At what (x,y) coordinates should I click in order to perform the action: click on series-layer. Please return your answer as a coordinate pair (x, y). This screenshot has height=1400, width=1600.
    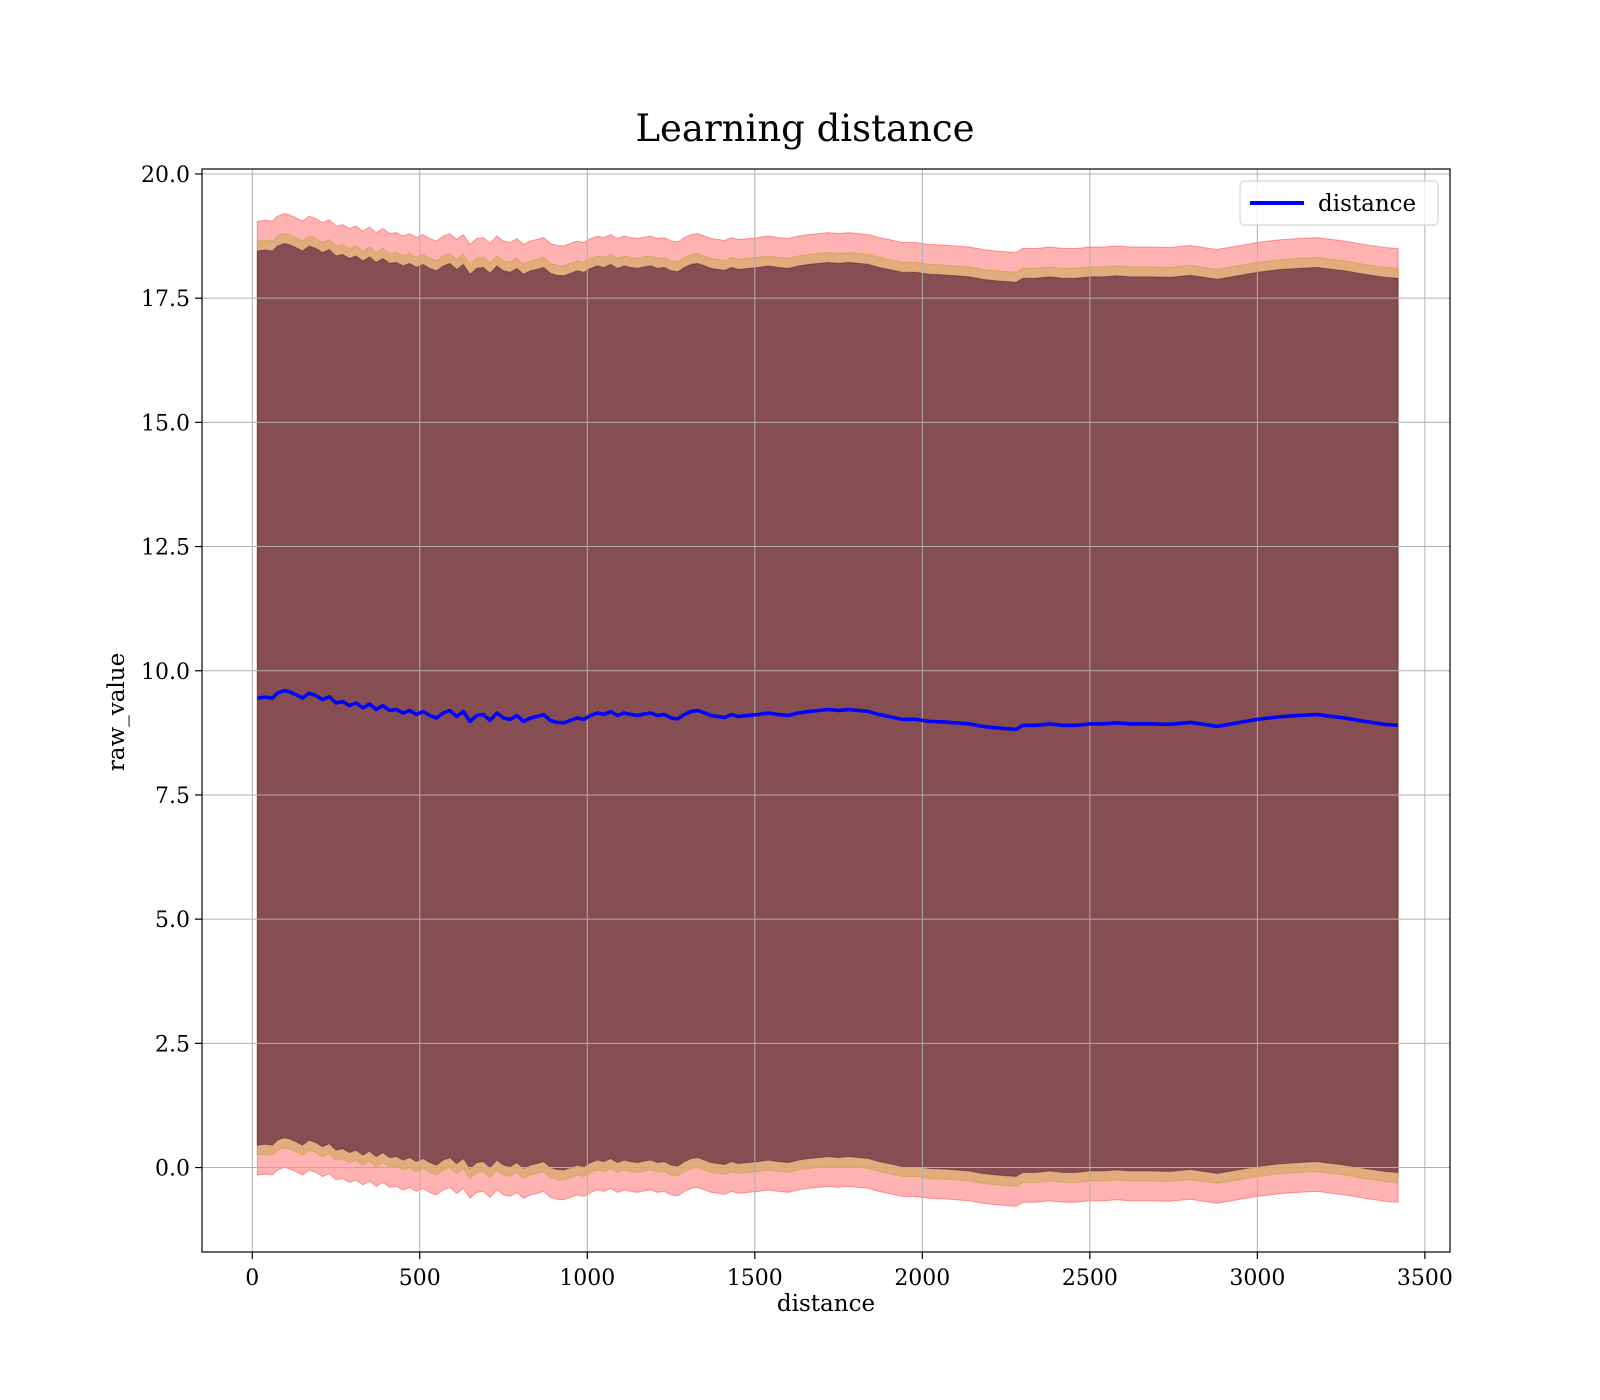
    Looking at the image, I should click on (828, 710).